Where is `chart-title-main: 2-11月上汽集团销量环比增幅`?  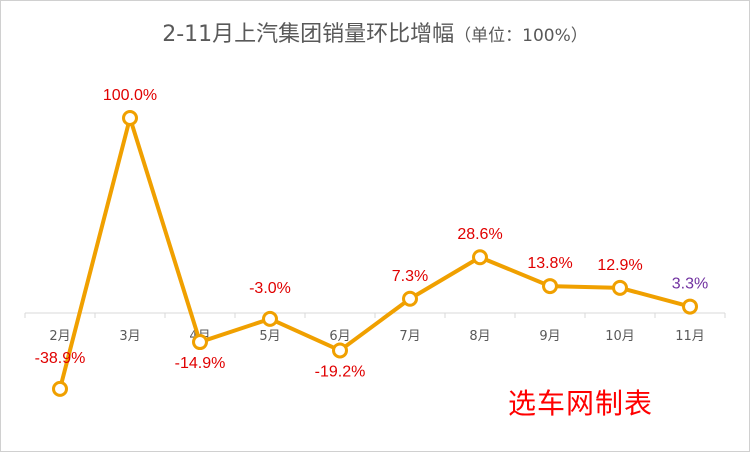 chart-title-main: 2-11月上汽集团销量环比增幅 is located at coordinates (308, 34).